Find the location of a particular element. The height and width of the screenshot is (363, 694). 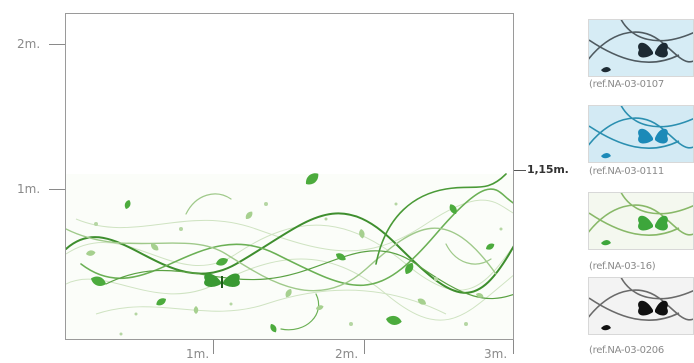

thumbnail-ref-label: (ref.NA-03-0111 is located at coordinates (626, 171).